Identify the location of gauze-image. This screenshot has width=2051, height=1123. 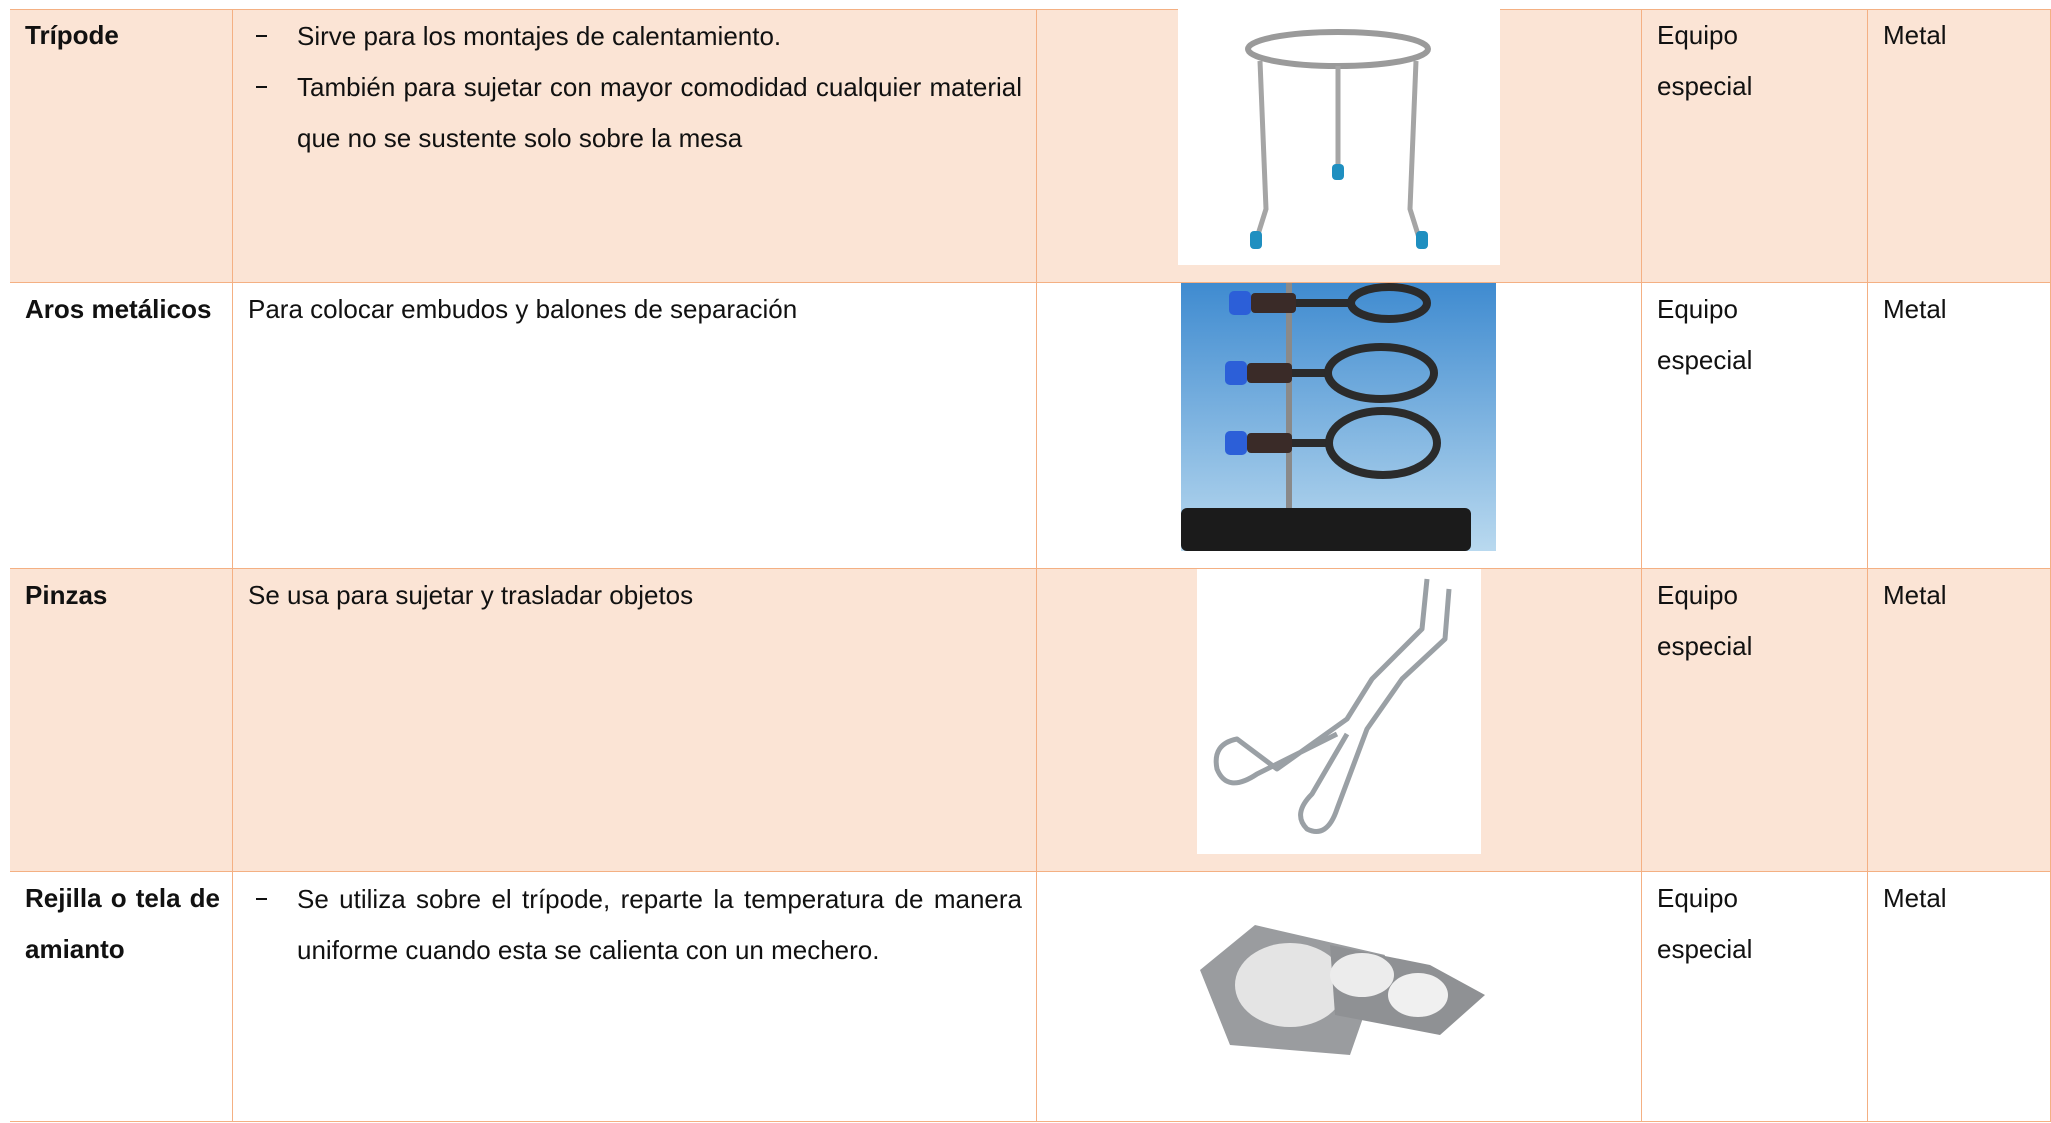
(1337, 980).